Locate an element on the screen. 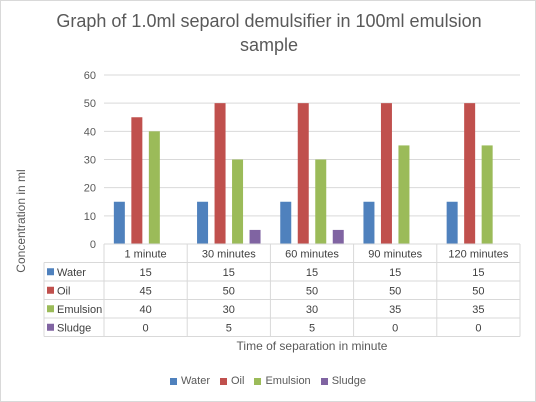  y-tick-label: 20 is located at coordinates (90, 189).